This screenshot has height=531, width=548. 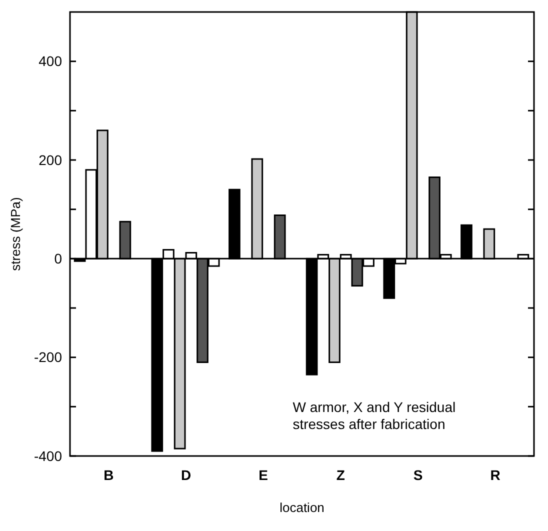 I want to click on x-axis-title: location, so click(x=302, y=507).